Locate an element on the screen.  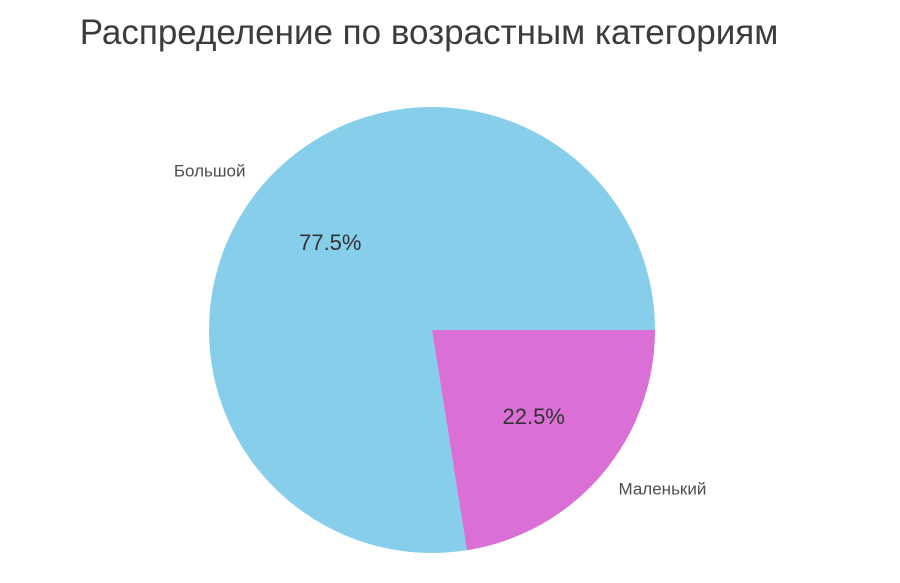
chart-title: Распределение по возрастным категориям is located at coordinates (429, 32).